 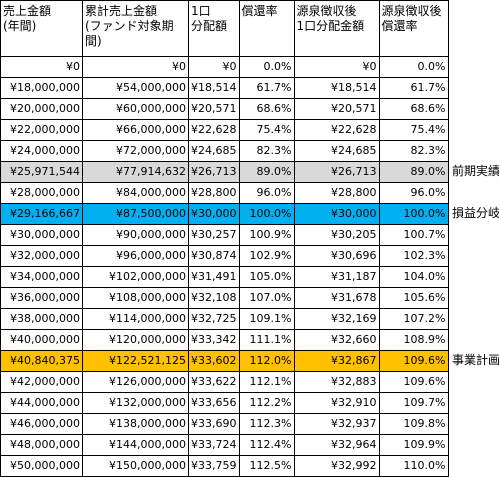 What do you see at coordinates (336, 340) in the screenshot?
I see `after-tax-distribution-cell: ¥32,660` at bounding box center [336, 340].